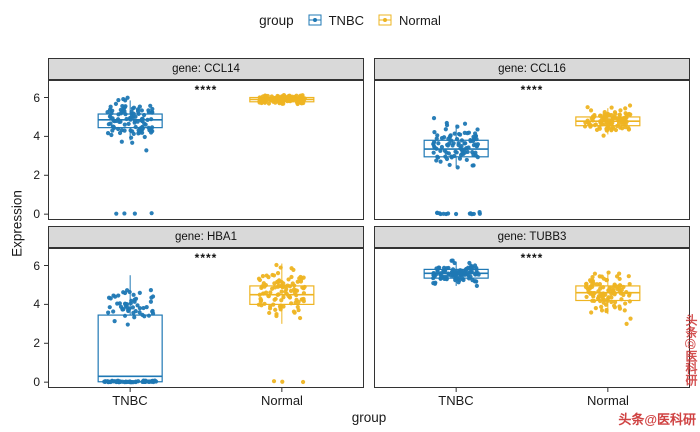 This screenshot has height=432, width=700. What do you see at coordinates (456, 166) in the screenshot?
I see `jitter-points-CCL16-TNBC` at bounding box center [456, 166].